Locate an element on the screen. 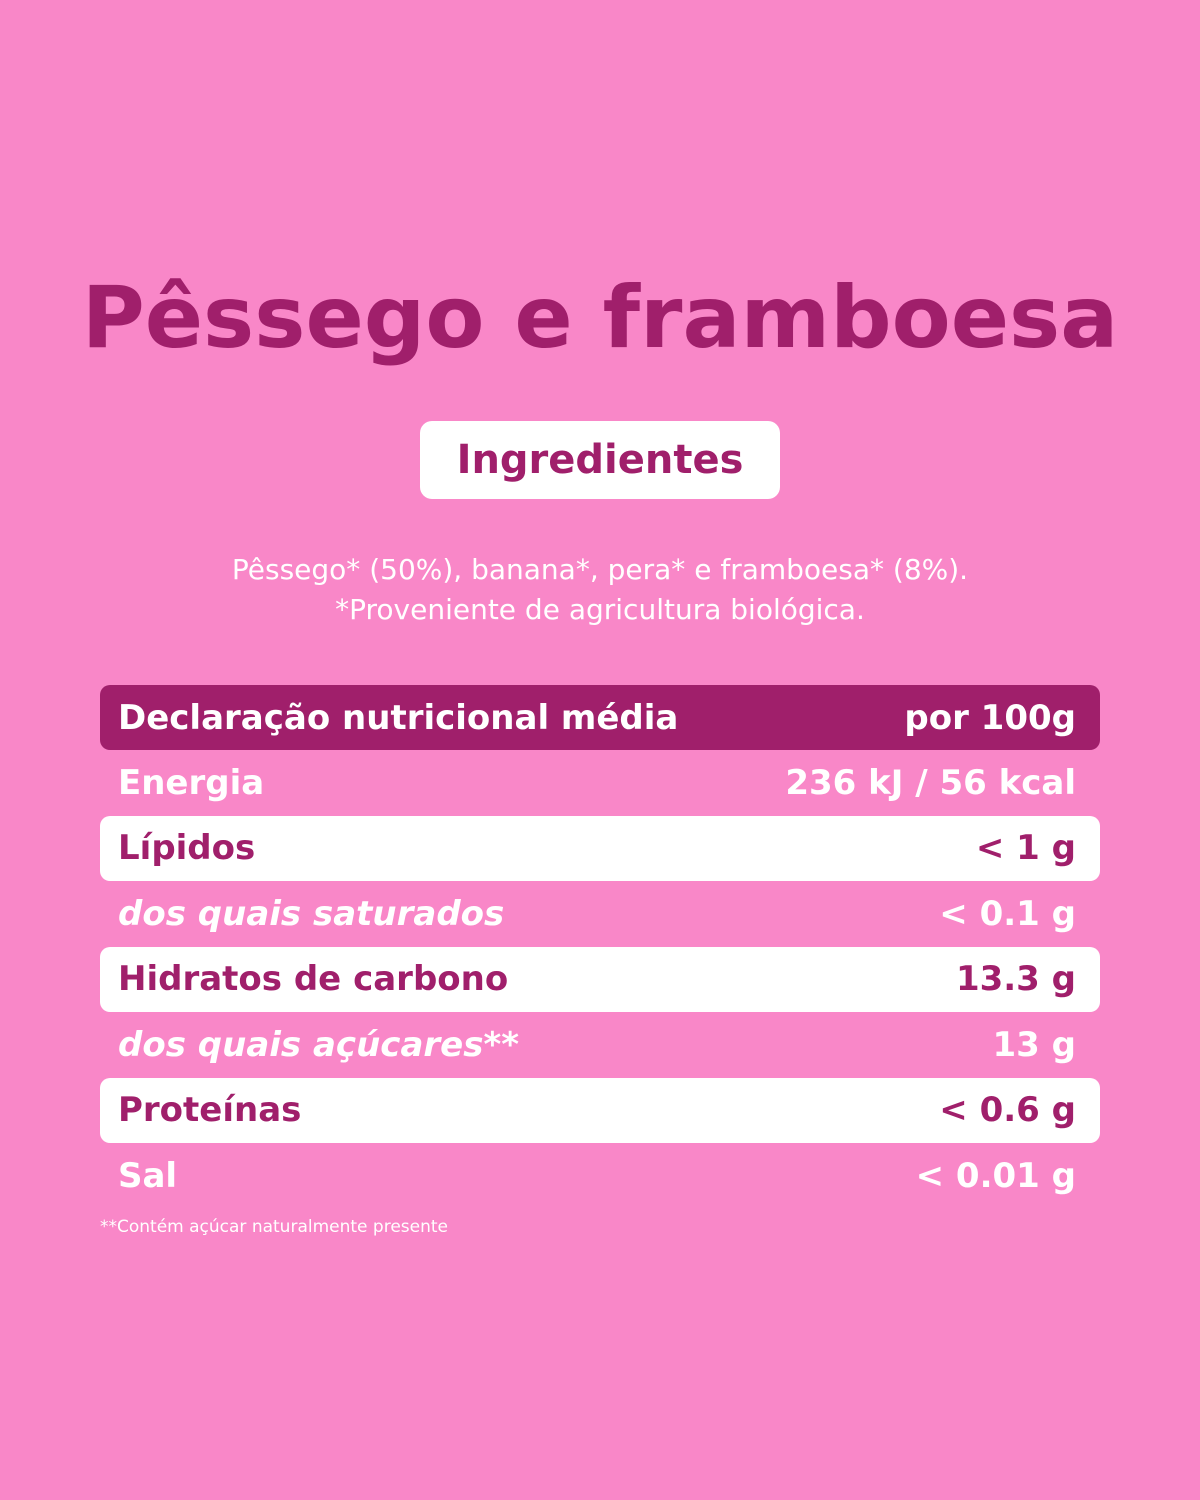  table-row: Lípidos < 1 g is located at coordinates (600, 848).